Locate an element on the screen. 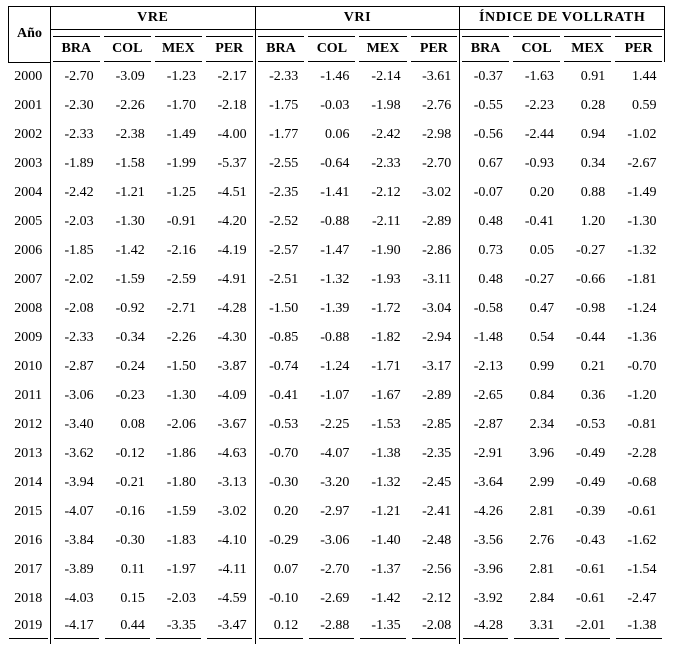 The height and width of the screenshot is (653, 673). vre-bra-value: -2.02 is located at coordinates (76, 279).